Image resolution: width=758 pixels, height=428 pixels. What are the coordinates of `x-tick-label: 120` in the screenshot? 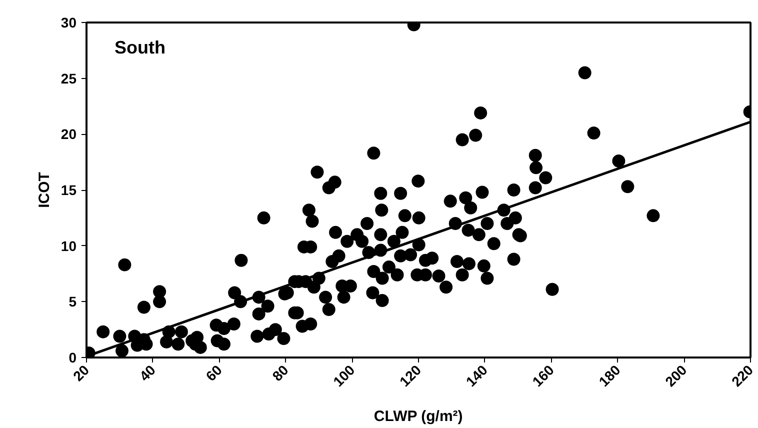 It's located at (410, 376).